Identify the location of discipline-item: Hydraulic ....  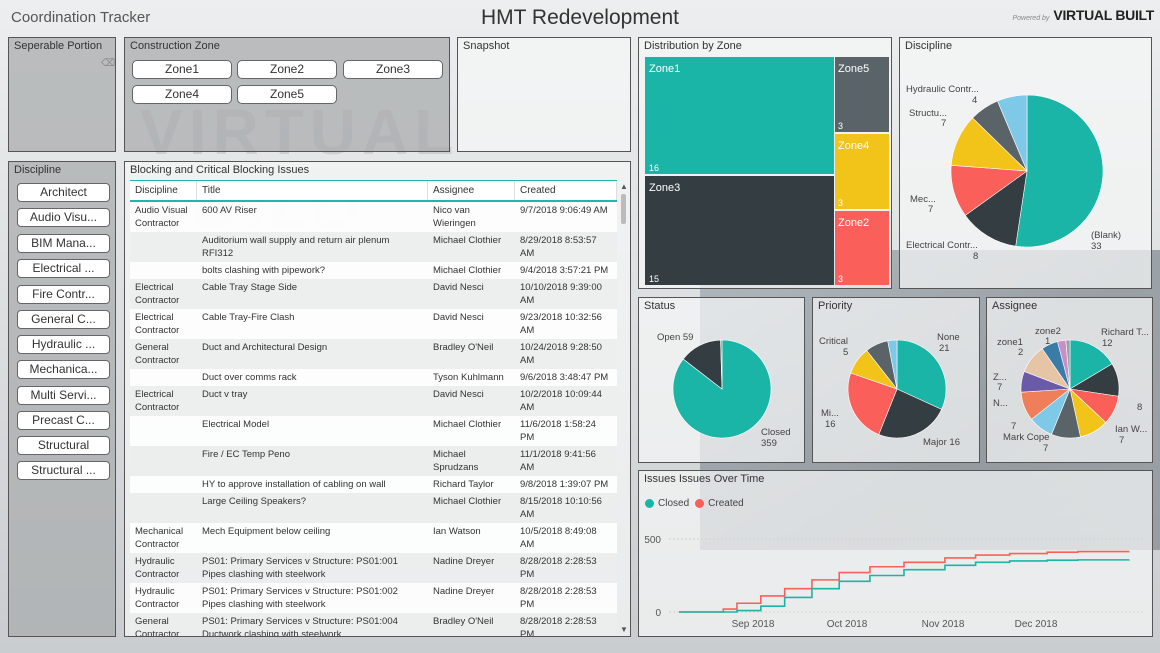
(63, 344).